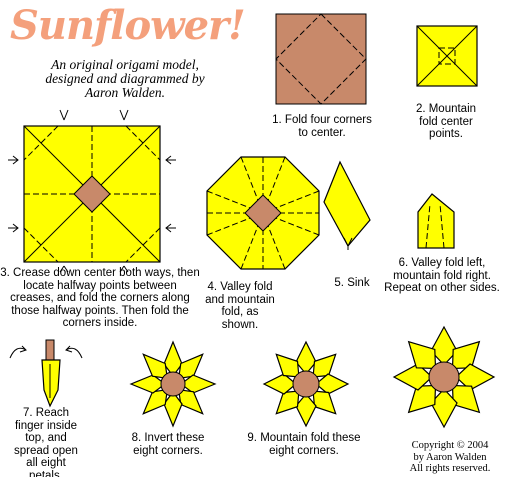 The image size is (513, 477). I want to click on step-9-diagram, so click(306, 383).